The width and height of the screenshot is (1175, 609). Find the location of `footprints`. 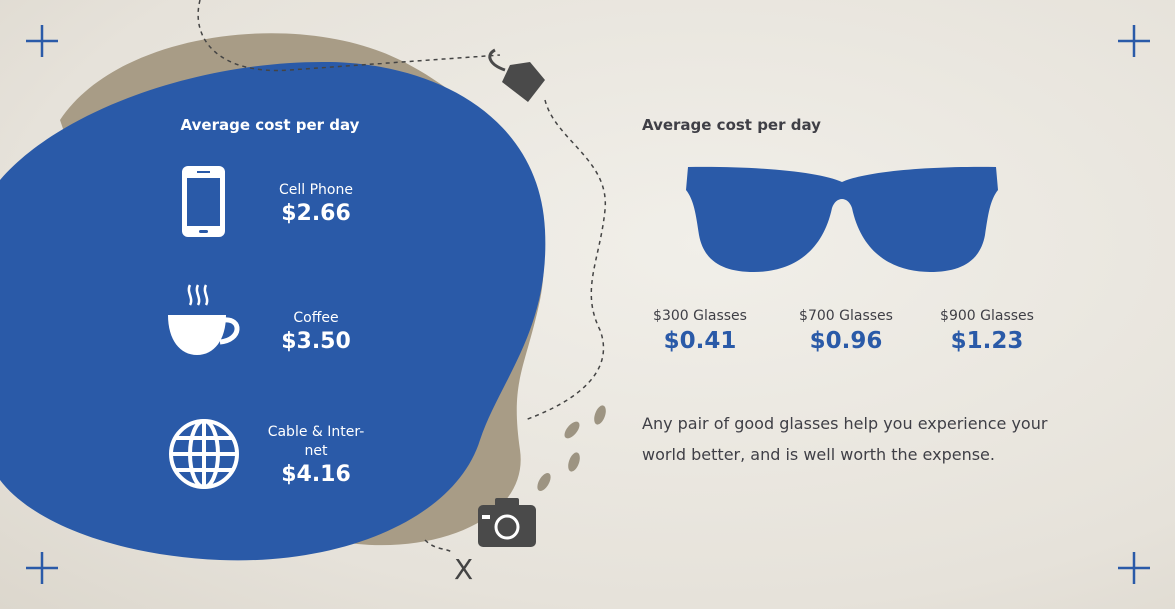

footprints is located at coordinates (571, 448).